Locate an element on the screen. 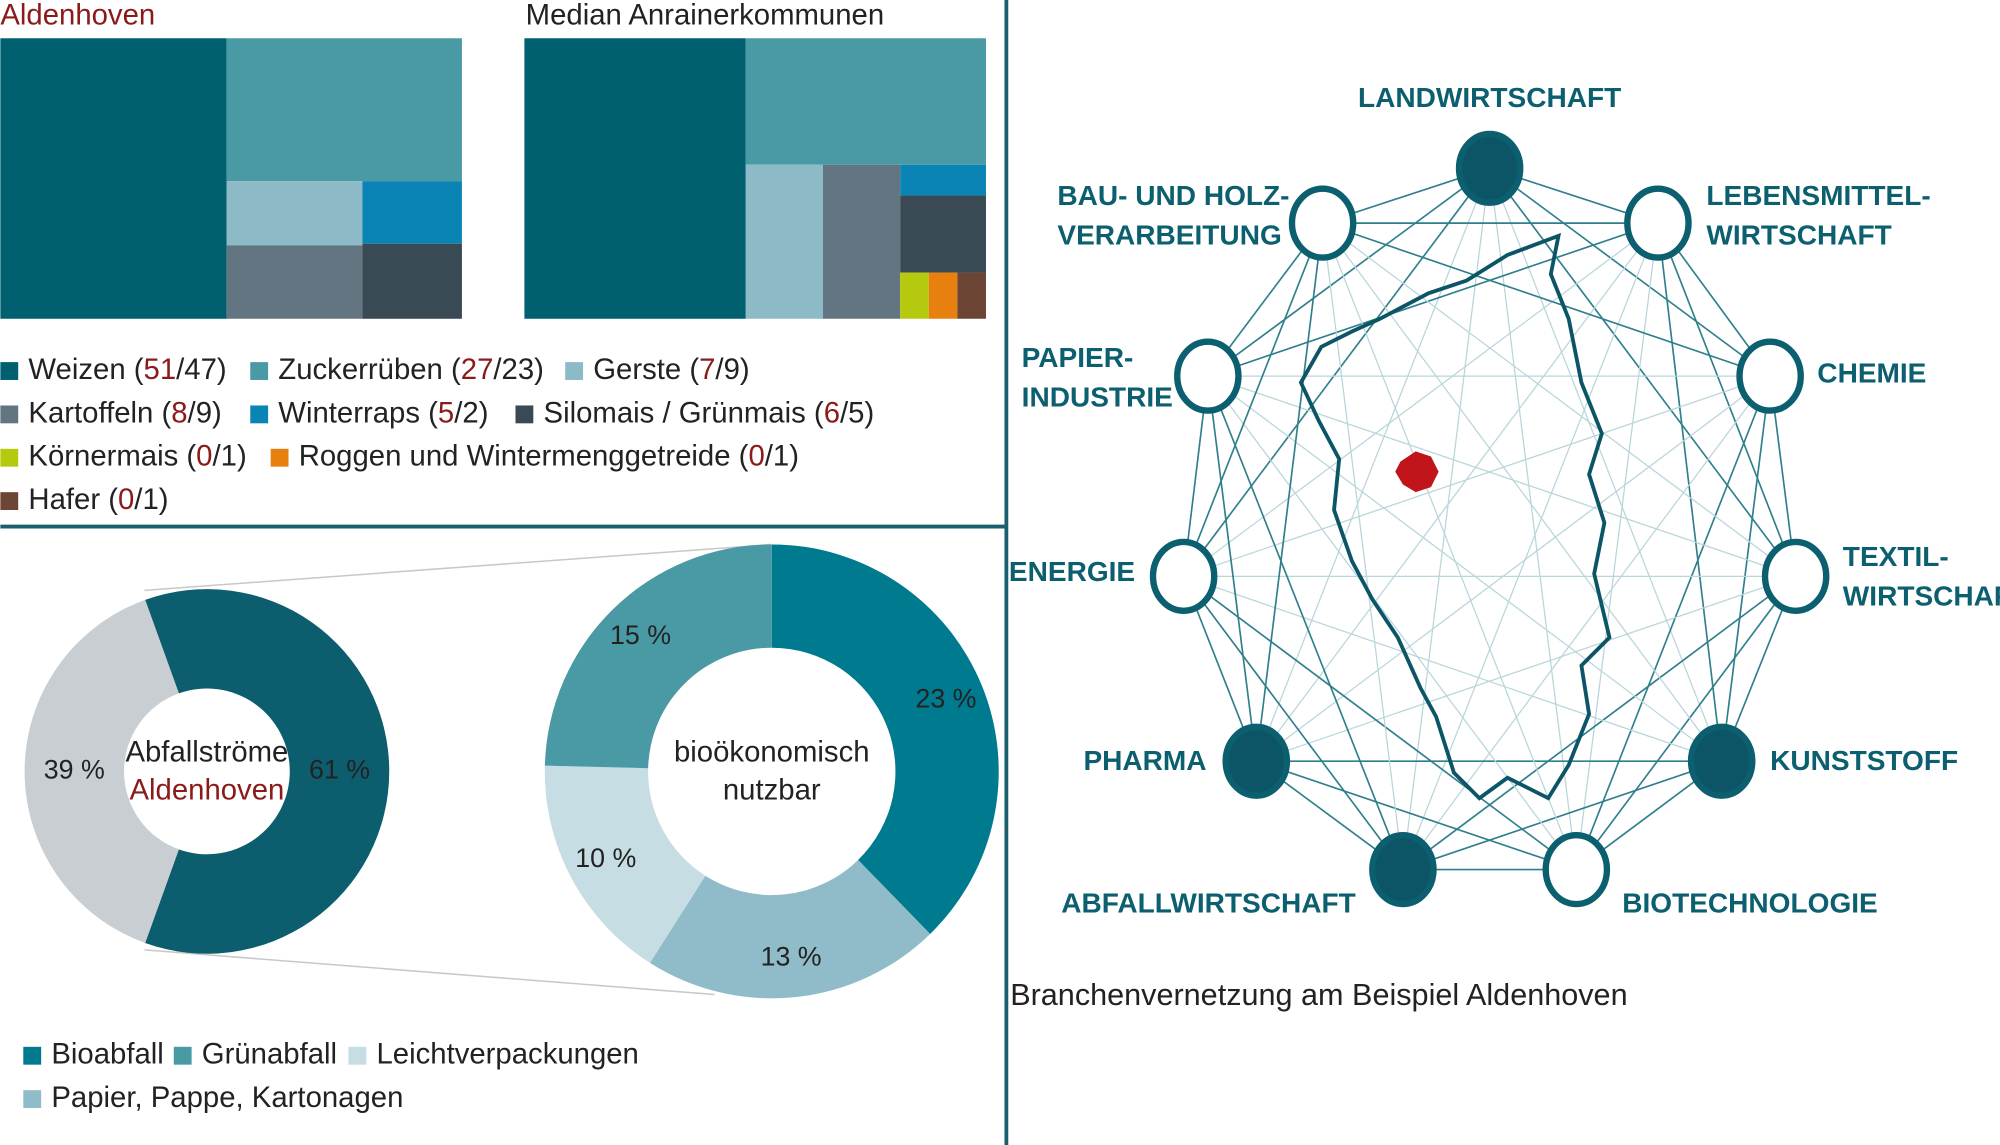  legend-label: Gerste (7/9) is located at coordinates (671, 369).